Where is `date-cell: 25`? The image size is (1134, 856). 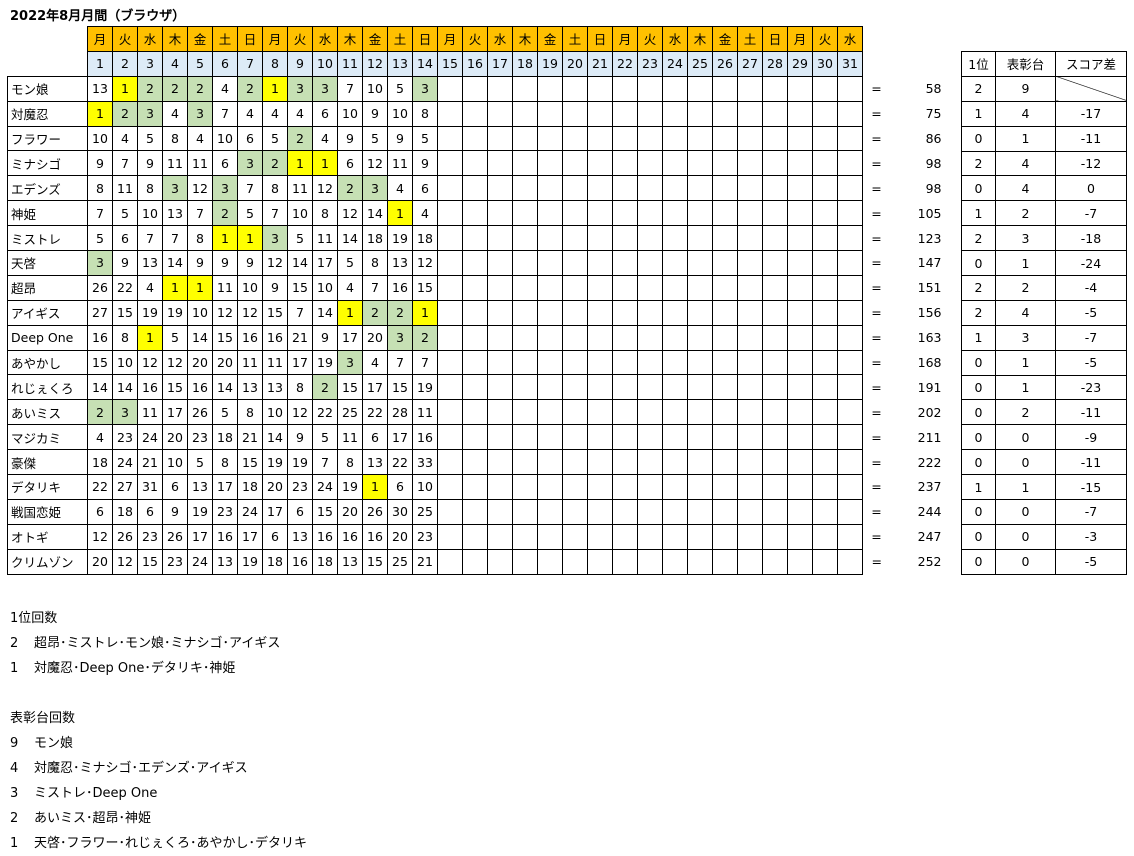 date-cell: 25 is located at coordinates (700, 63).